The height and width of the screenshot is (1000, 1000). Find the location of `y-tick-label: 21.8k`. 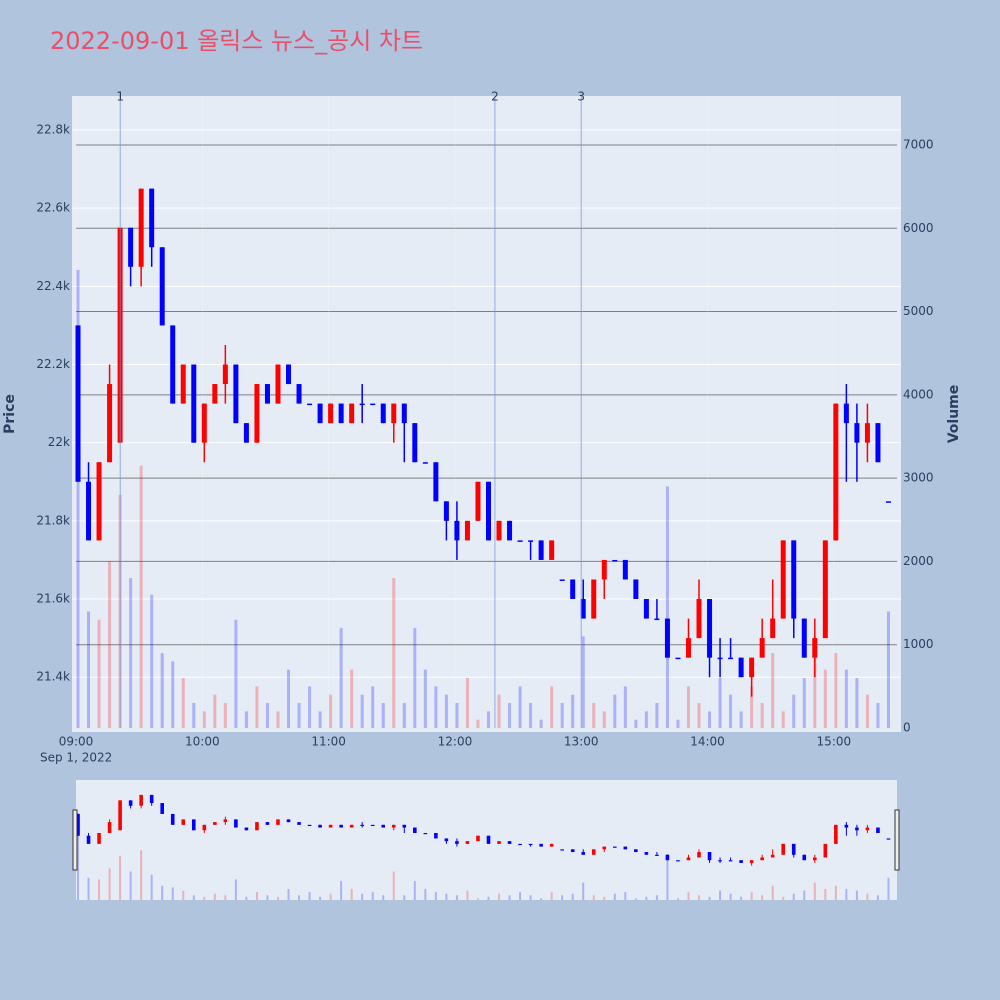

y-tick-label: 21.8k is located at coordinates (53, 520).